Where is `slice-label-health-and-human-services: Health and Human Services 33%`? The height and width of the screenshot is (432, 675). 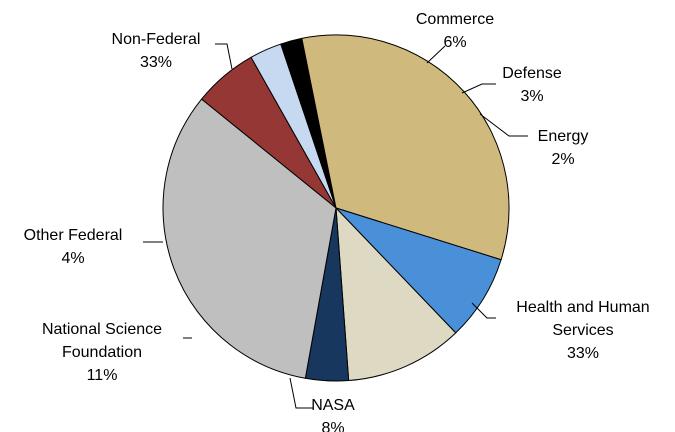 slice-label-health-and-human-services: Health and Human Services 33% is located at coordinates (582, 330).